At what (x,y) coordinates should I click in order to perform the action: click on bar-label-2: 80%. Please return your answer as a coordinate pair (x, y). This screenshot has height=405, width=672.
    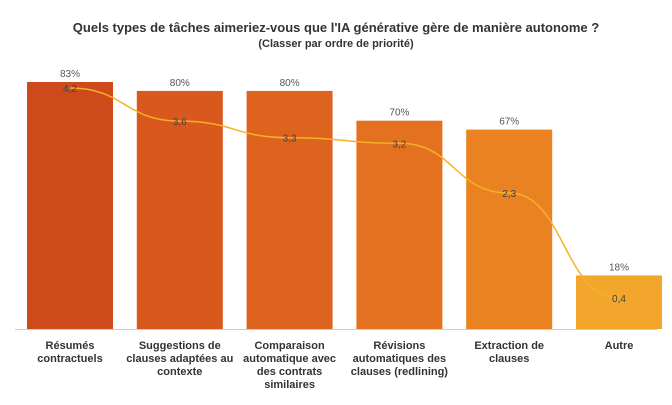
    Looking at the image, I should click on (290, 83).